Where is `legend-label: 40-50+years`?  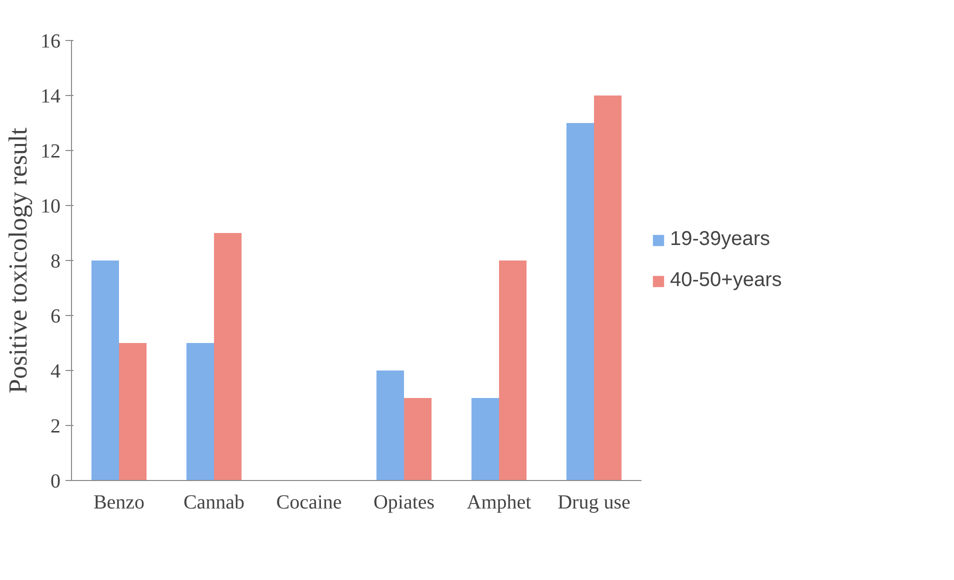 legend-label: 40-50+years is located at coordinates (726, 280).